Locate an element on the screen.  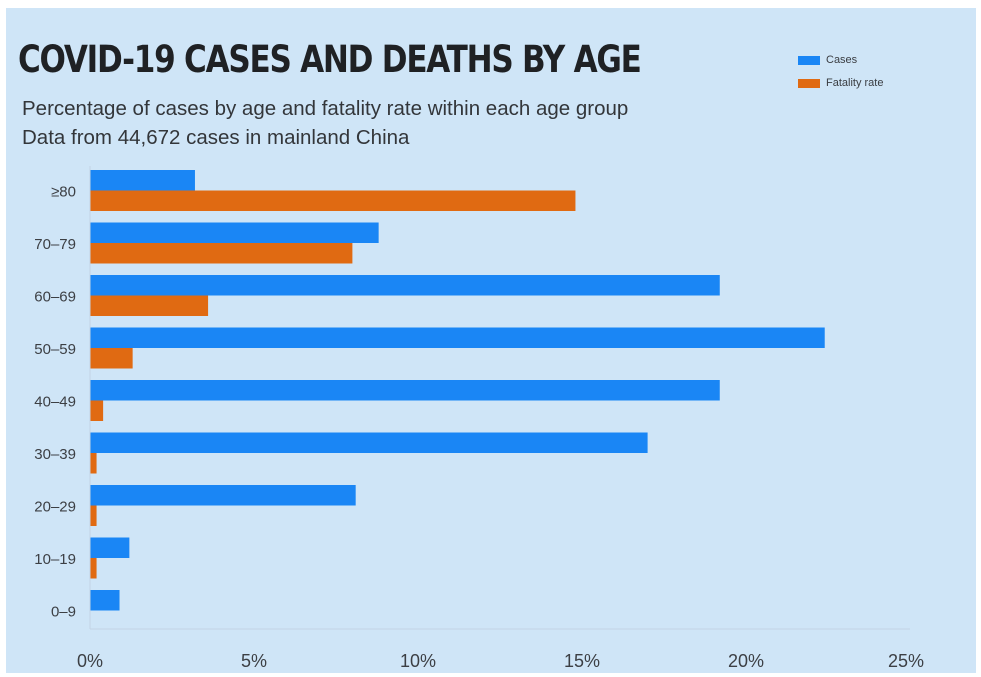
bar-cases-ge80 is located at coordinates (142, 180).